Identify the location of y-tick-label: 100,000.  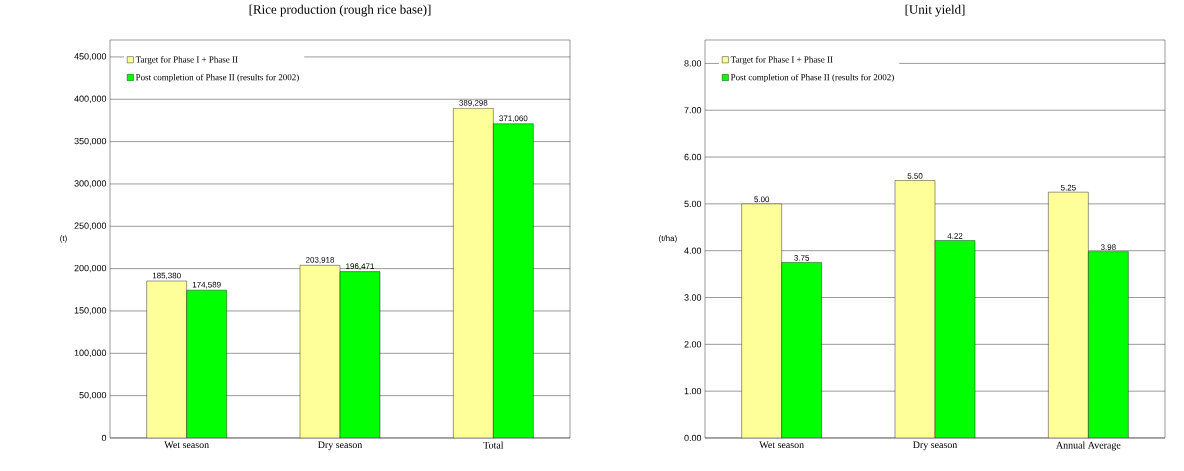
(90, 353).